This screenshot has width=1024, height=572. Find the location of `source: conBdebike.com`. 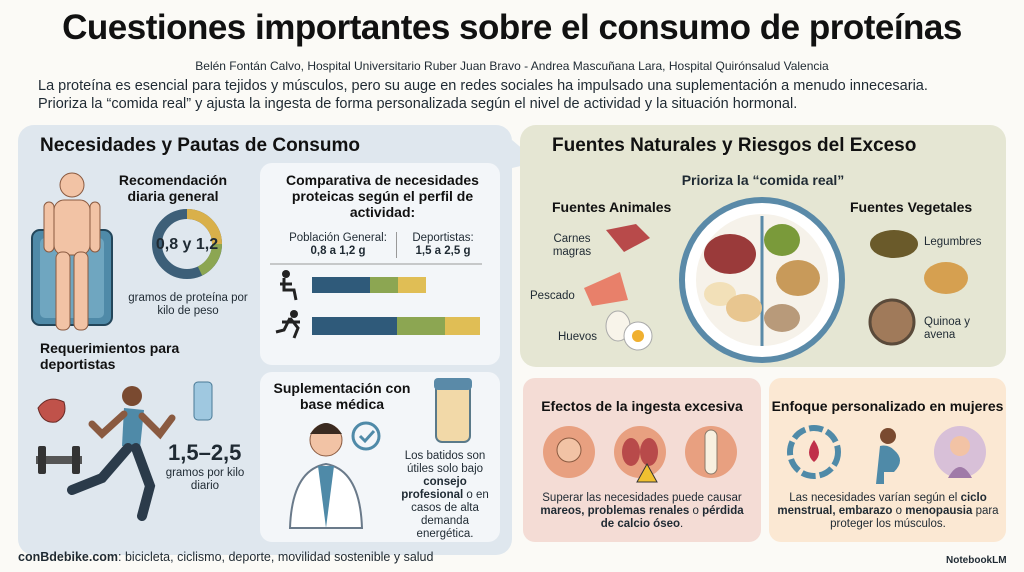

source: conBdebike.com is located at coordinates (68, 557).